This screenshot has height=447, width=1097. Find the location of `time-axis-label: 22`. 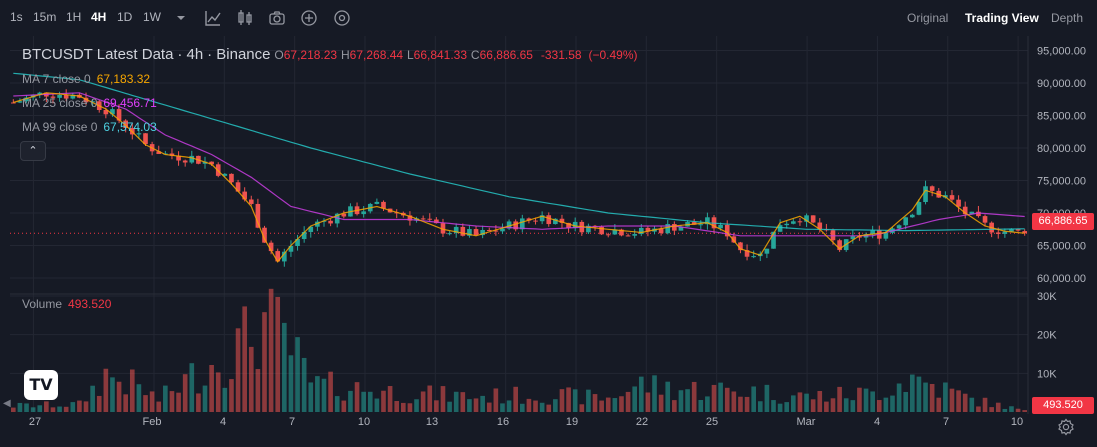

time-axis-label: 22 is located at coordinates (642, 422).